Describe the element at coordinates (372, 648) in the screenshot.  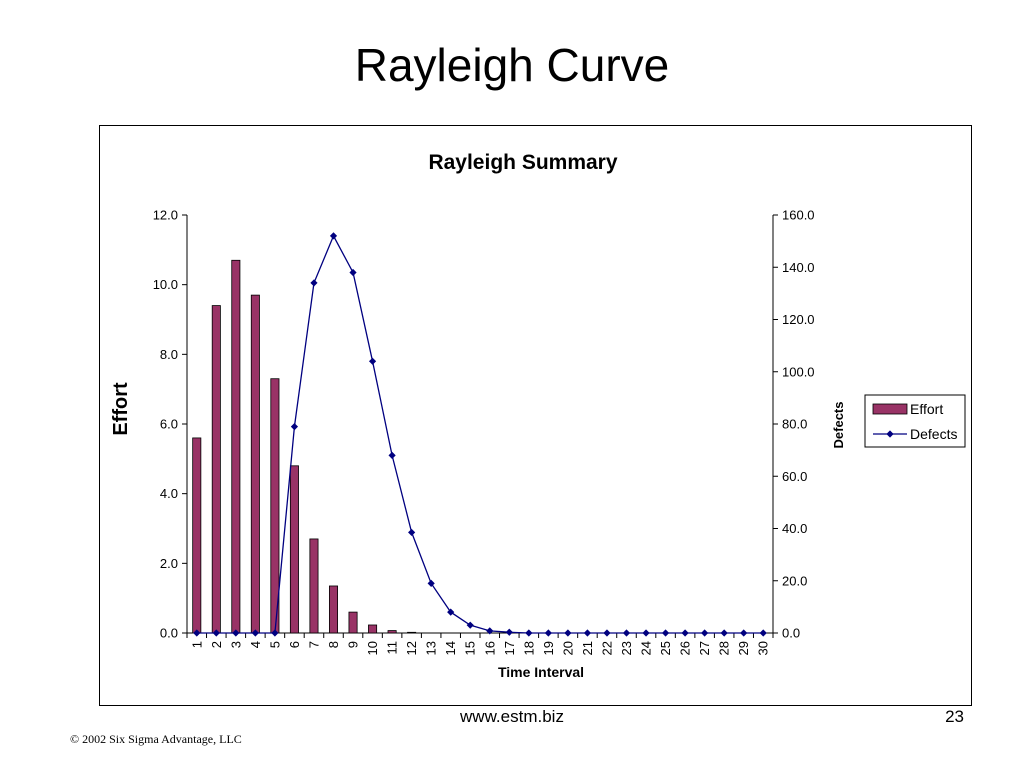
I see `x-tick-label: 10` at that location.